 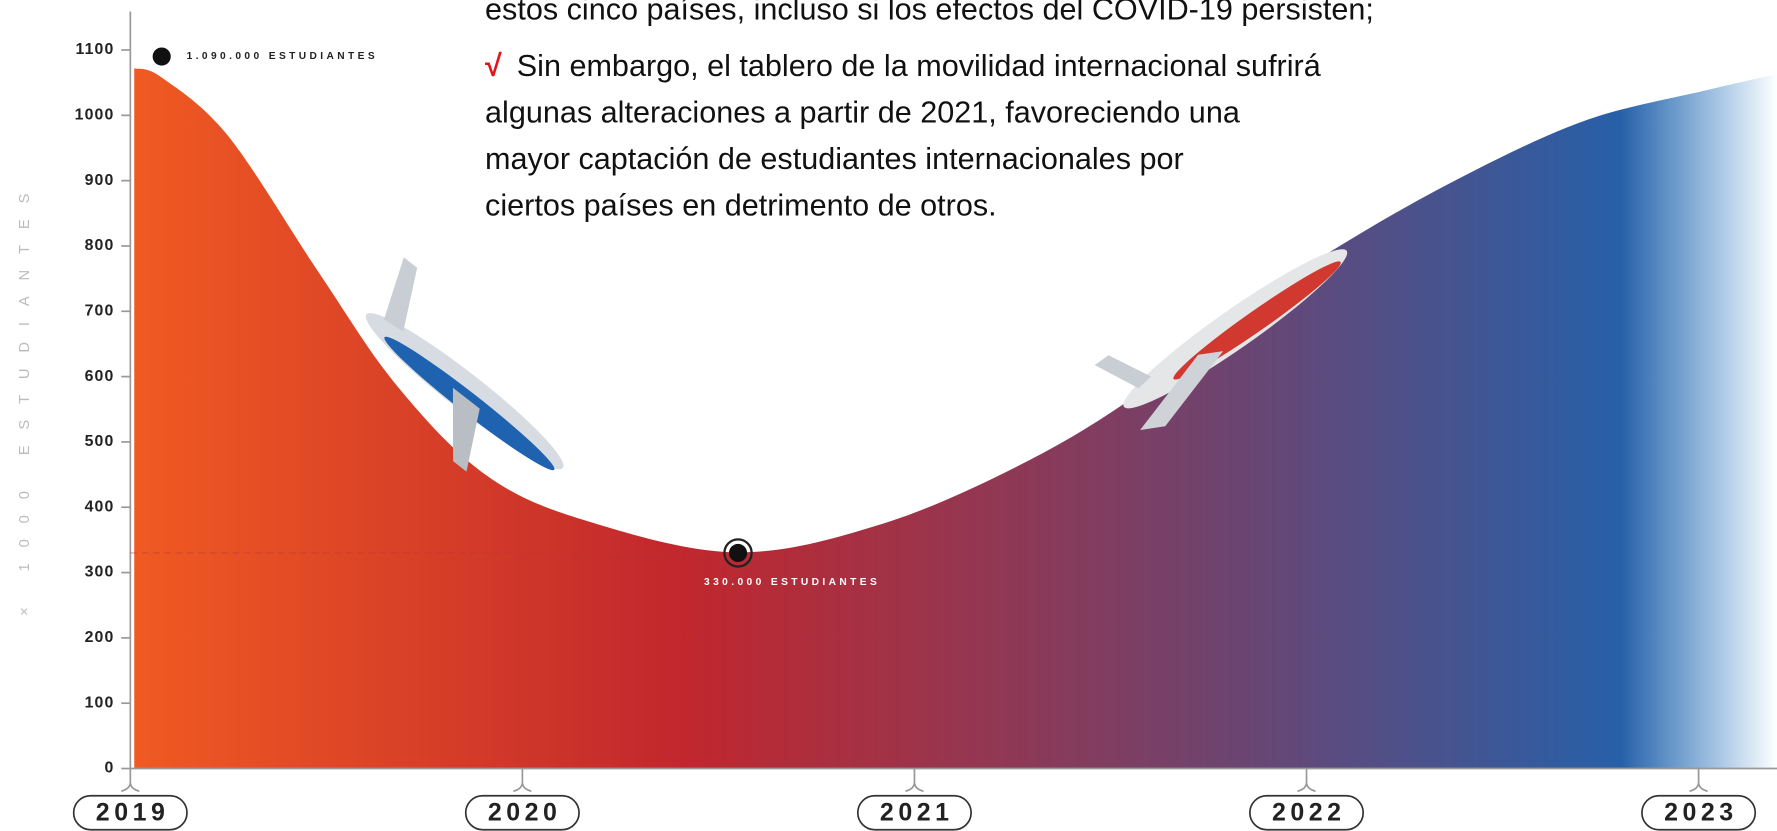 I want to click on y-tick-label: 300, so click(x=100, y=572).